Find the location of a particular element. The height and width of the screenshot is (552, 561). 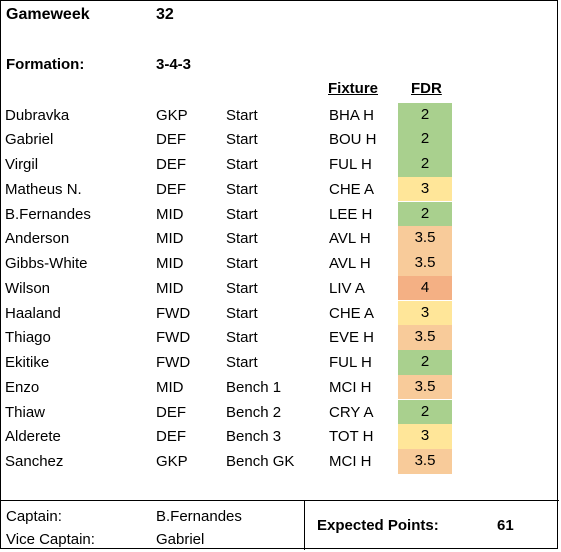

player-name: Ekitike is located at coordinates (27, 362).